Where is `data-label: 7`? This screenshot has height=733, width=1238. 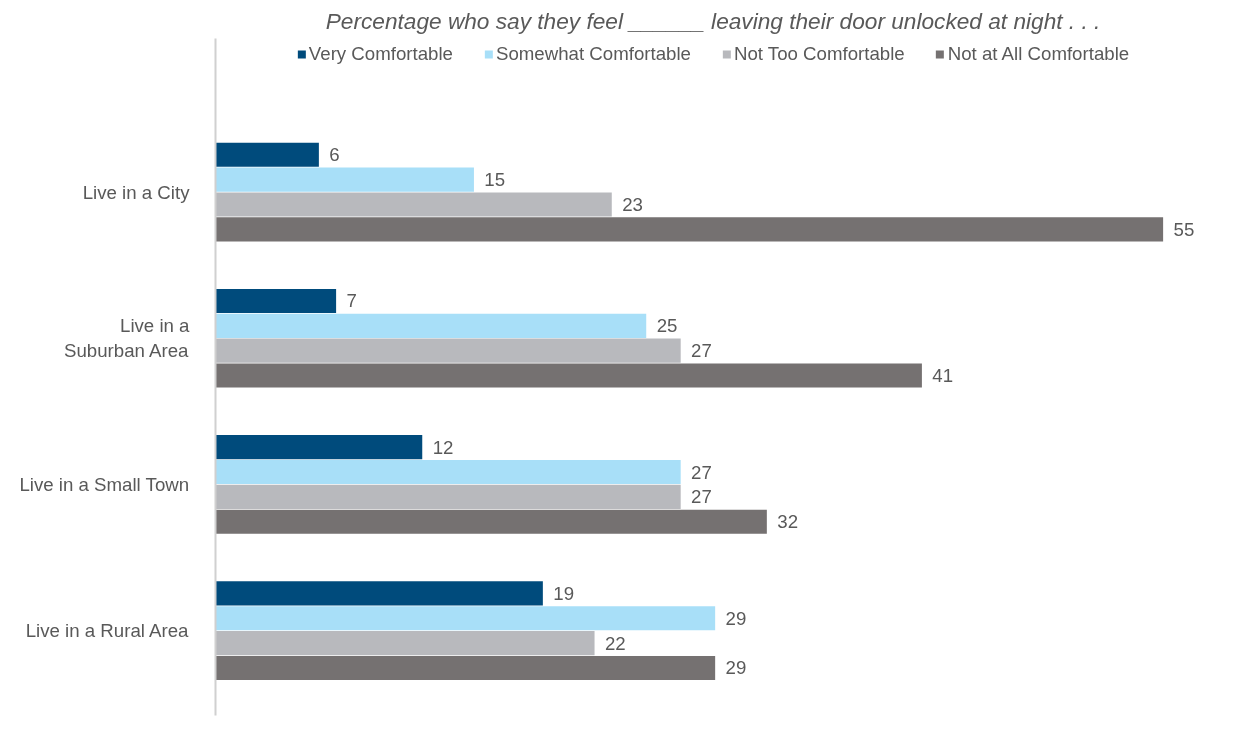
data-label: 7 is located at coordinates (351, 301).